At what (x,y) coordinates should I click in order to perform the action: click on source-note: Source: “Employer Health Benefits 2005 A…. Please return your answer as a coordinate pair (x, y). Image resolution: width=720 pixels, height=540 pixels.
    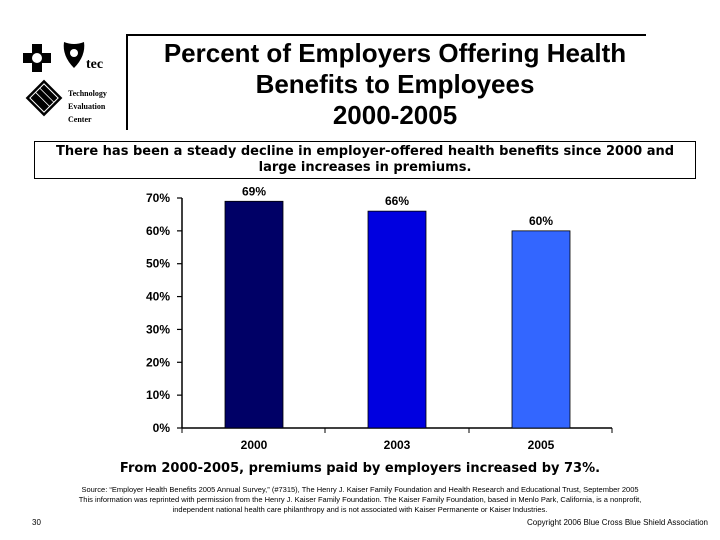
    Looking at the image, I should click on (360, 500).